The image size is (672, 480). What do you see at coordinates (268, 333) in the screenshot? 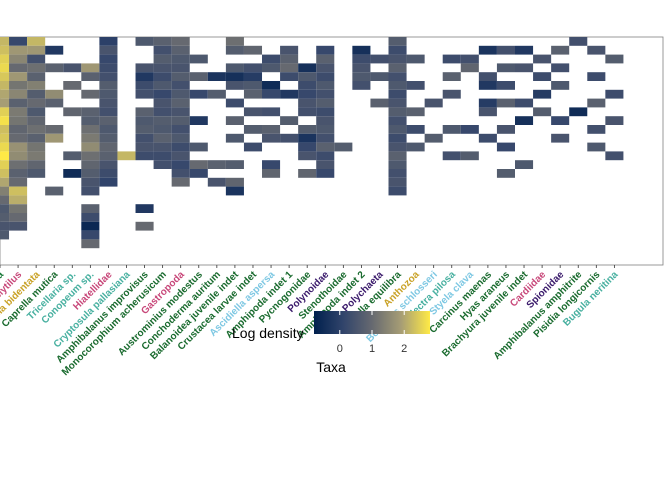
I see `legend-title: Log density` at bounding box center [268, 333].